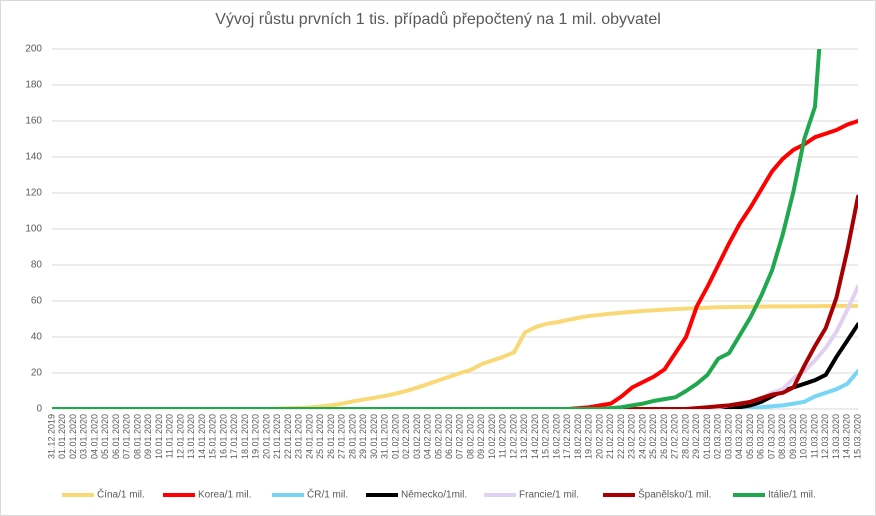  What do you see at coordinates (814, 436) in the screenshot?
I see `x-tick-label: 11.03.2020` at bounding box center [814, 436].